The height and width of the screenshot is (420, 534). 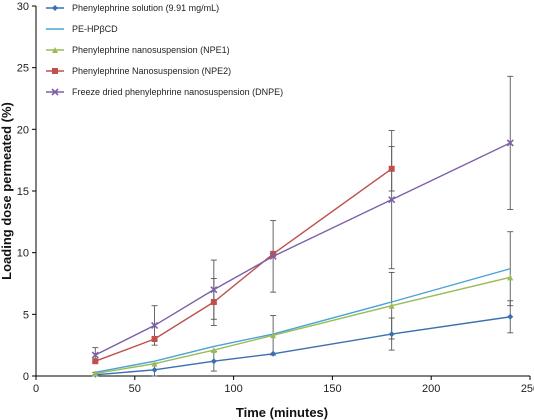 I want to click on legend-item: Phenylephrine Nanosuspension (NPE2), so click(x=138, y=71).